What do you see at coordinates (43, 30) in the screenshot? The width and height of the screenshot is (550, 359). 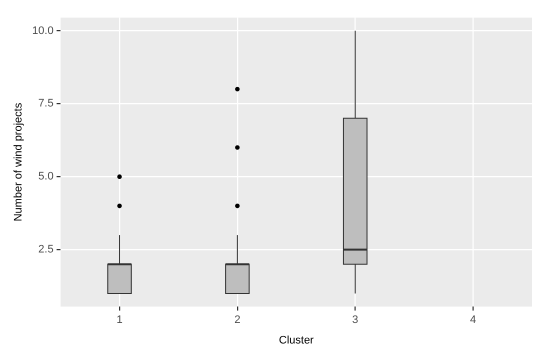 I see `y-tick-label: 10.0` at bounding box center [43, 30].